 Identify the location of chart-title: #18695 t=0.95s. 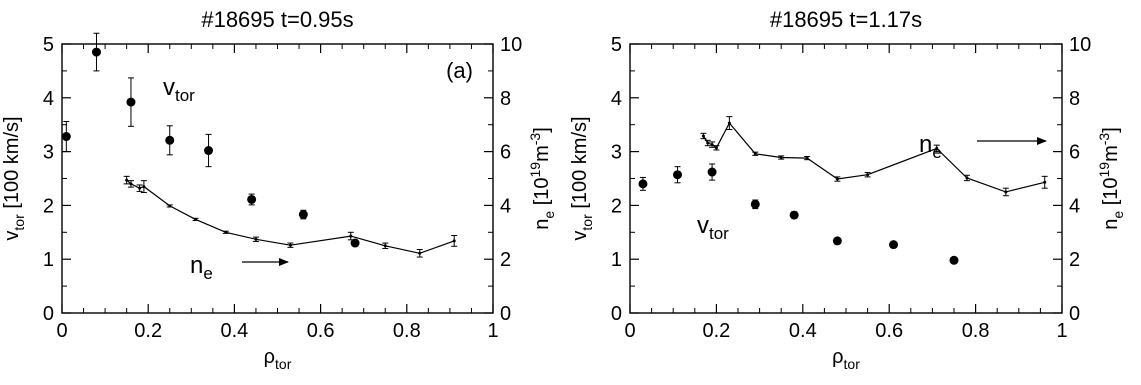
(277, 19).